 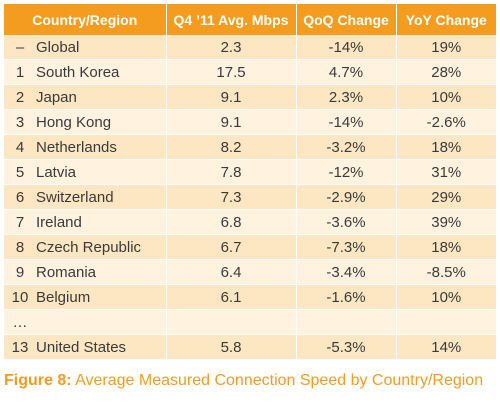 I want to click on header-country-region: Country/Region, so click(x=85, y=19).